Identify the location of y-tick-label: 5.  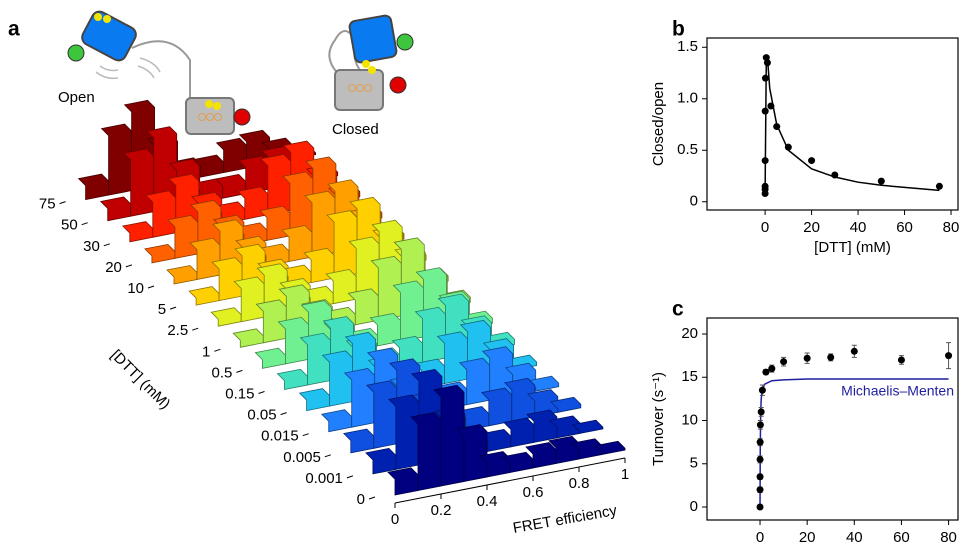
(694, 463).